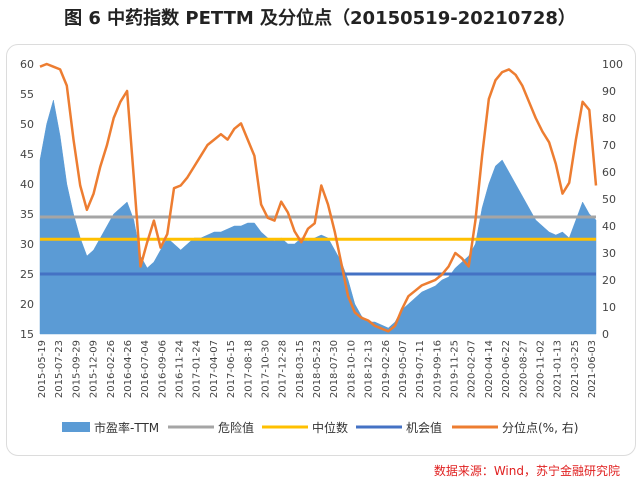 The height and width of the screenshot is (482, 640). Describe the element at coordinates (126, 427) in the screenshot. I see `legend-label: 市盈率-TTM` at that location.